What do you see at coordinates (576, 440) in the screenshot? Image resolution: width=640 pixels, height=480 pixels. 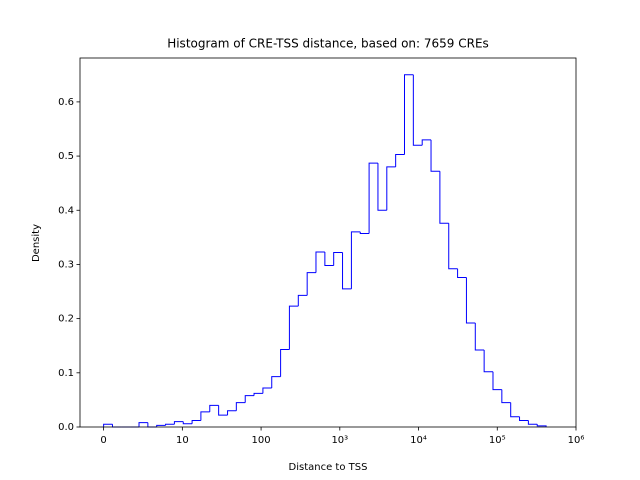 I see `x-tick-label: 10⁶` at bounding box center [576, 440].